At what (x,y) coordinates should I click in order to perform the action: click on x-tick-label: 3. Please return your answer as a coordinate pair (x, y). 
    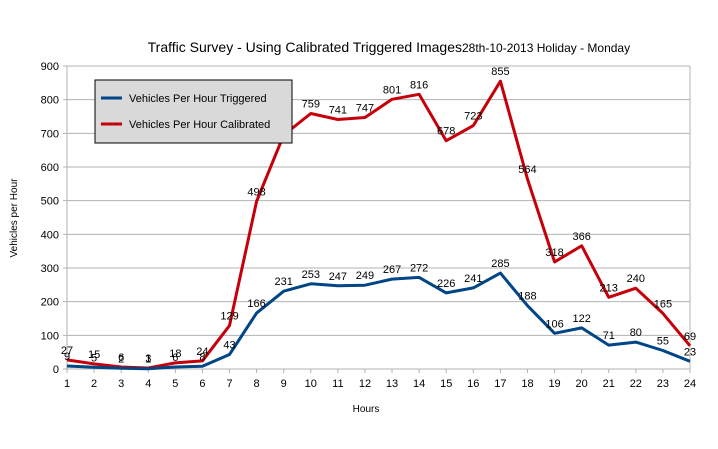
    Looking at the image, I should click on (121, 384).